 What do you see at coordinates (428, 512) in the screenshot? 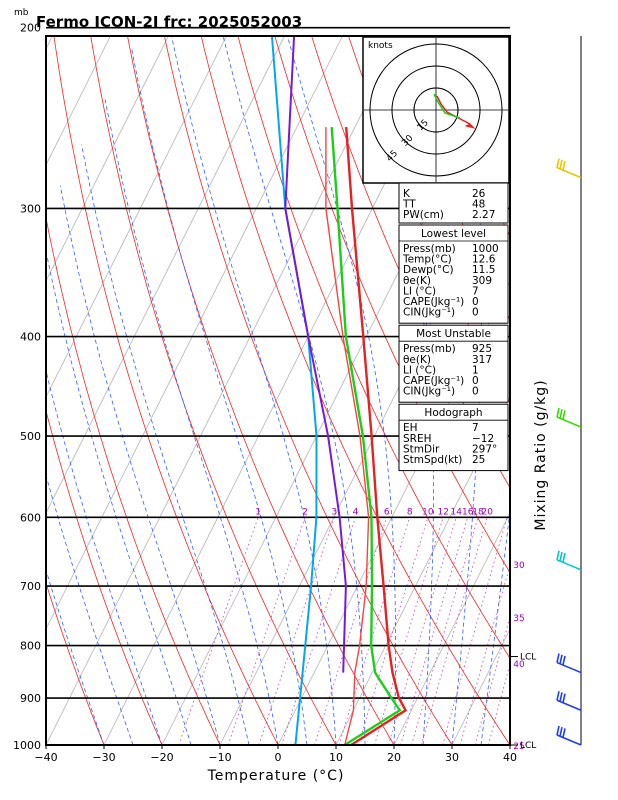
I see `mixing-ratio-label: 10` at bounding box center [428, 512].